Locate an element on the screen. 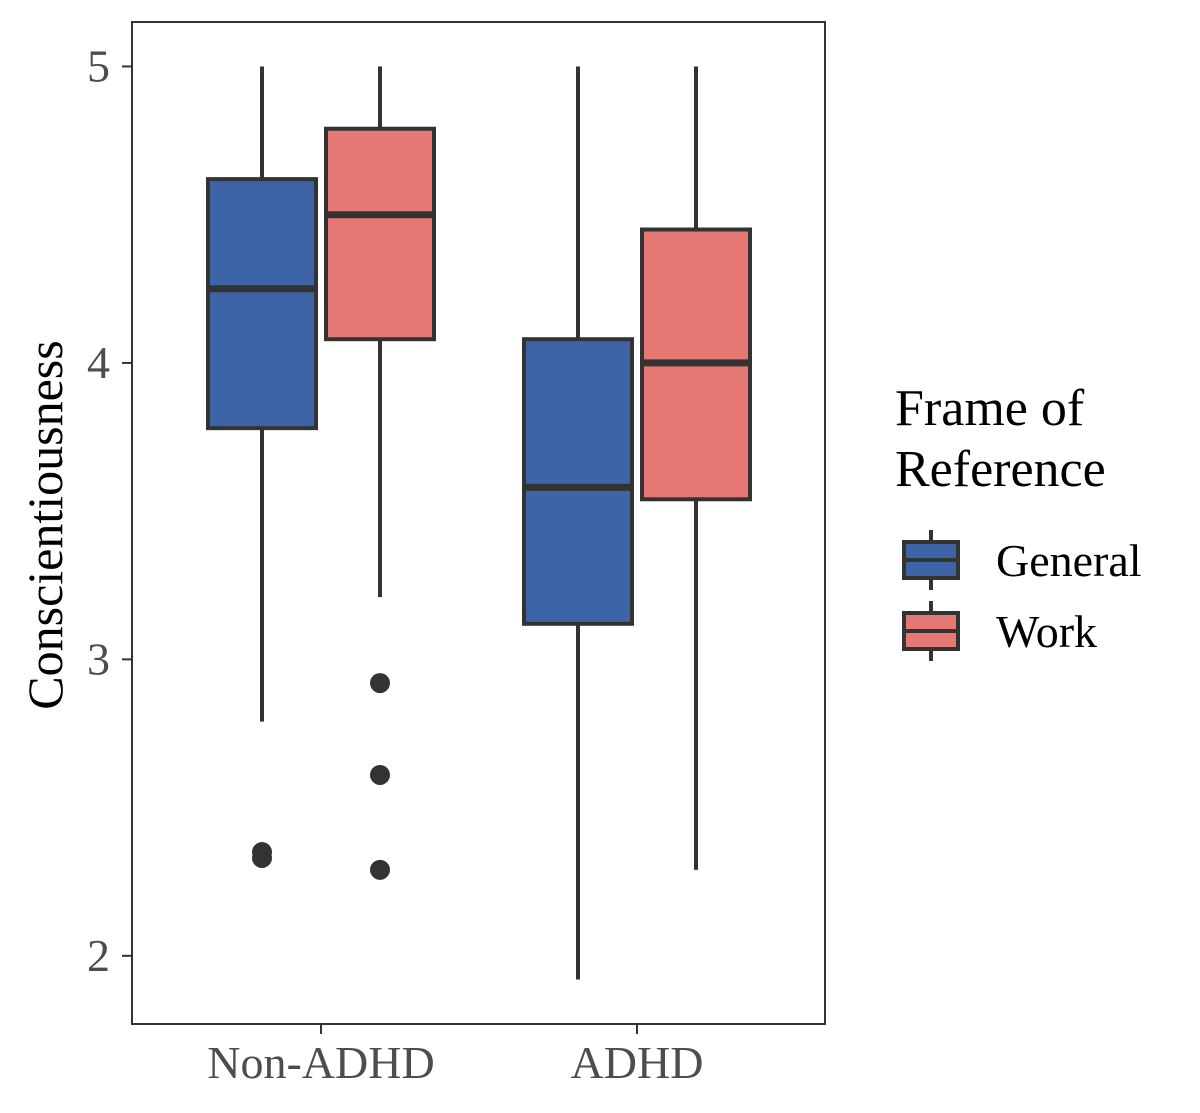  legend: Frame of Reference General Work is located at coordinates (1018, 520).